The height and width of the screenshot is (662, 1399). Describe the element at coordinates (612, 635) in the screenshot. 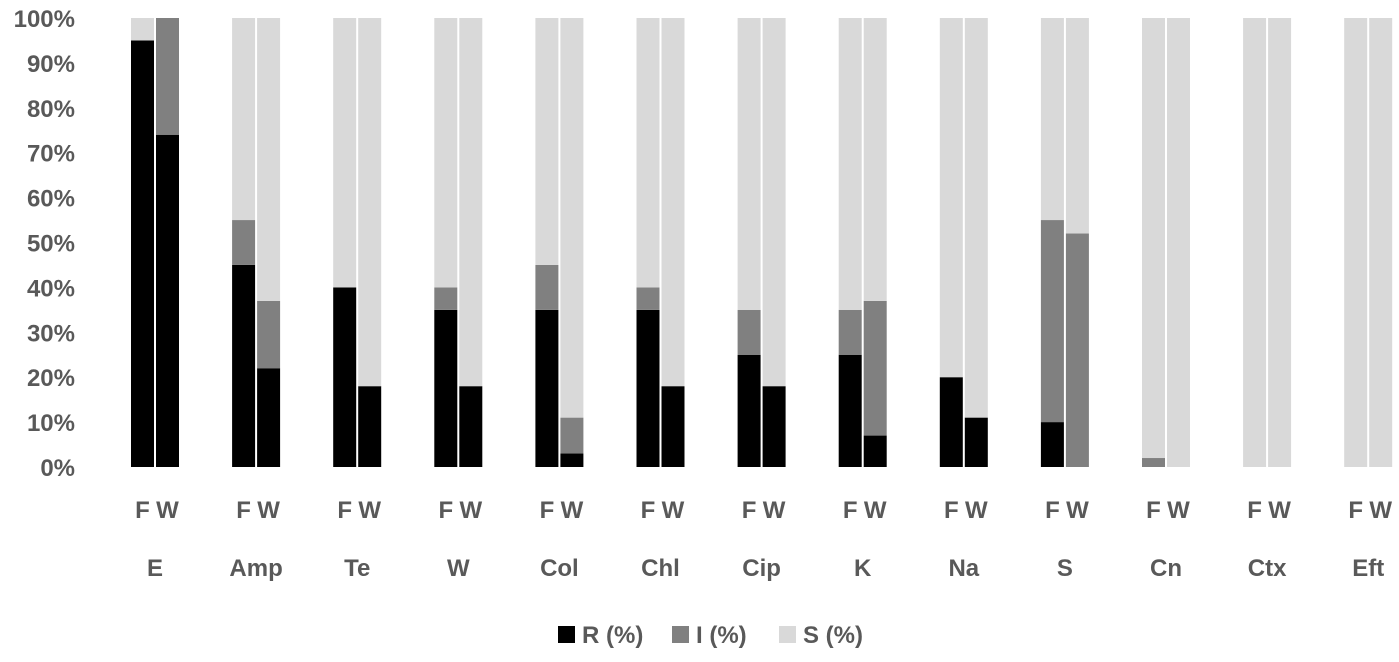

I see `legend-label-r: R (%)` at that location.